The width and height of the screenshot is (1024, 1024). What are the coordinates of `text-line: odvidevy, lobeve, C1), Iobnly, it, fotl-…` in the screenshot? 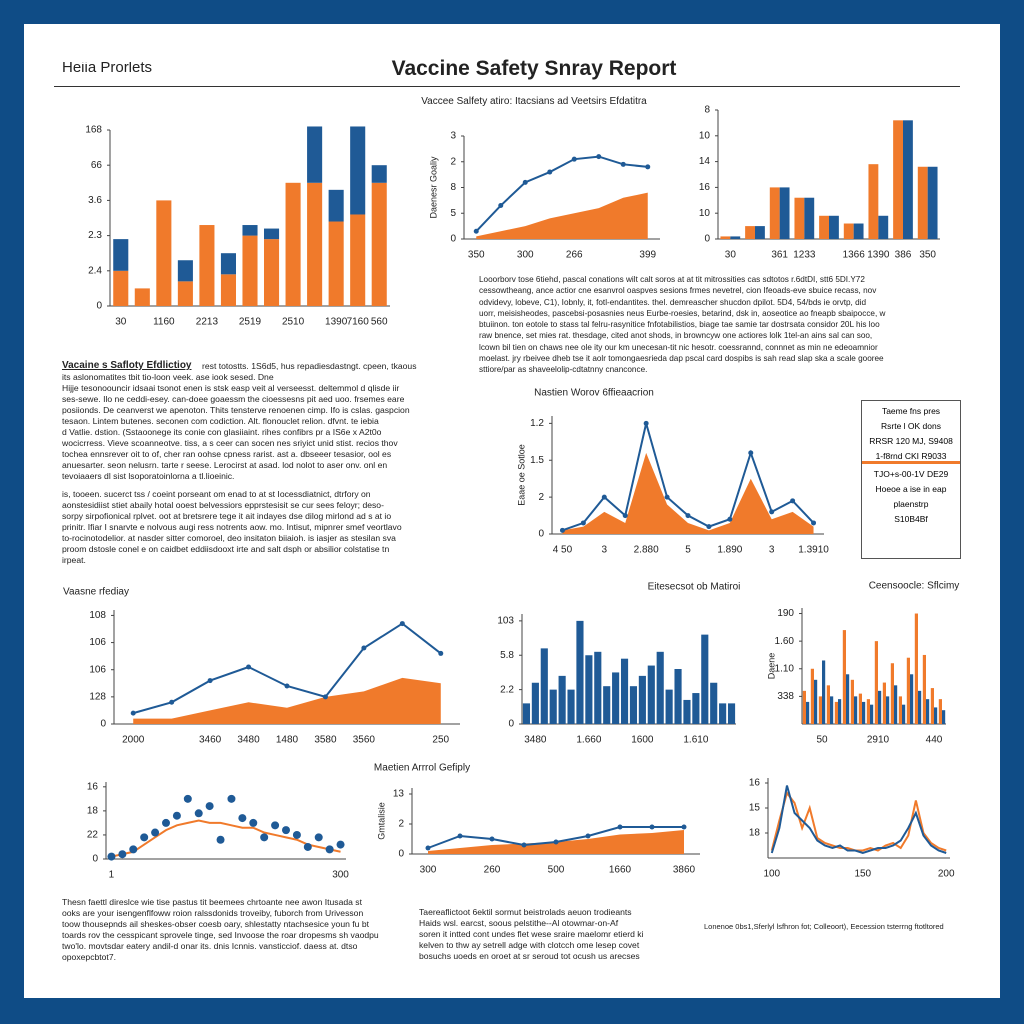 It's located at (672, 302).